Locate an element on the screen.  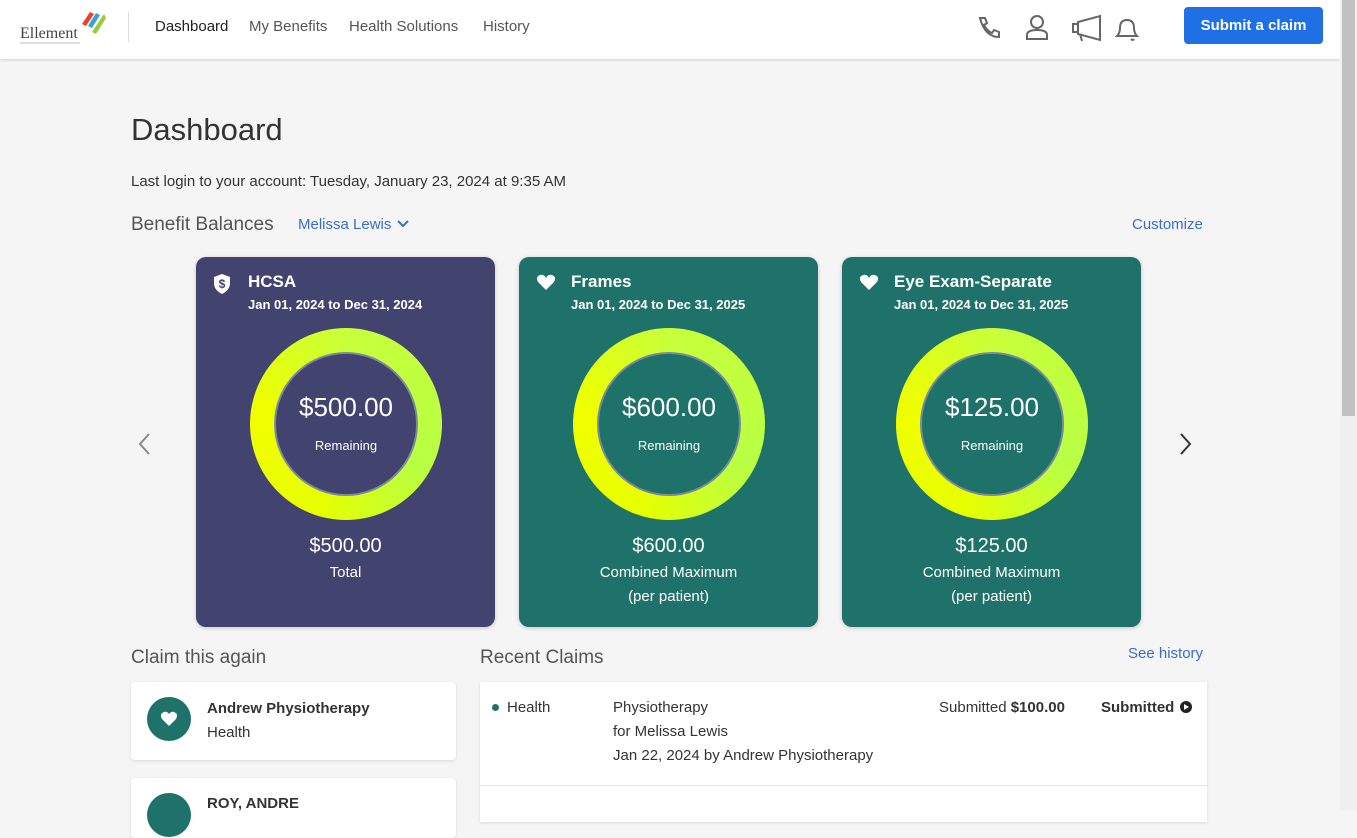
member-select: Melissa Lewis is located at coordinates (354, 224).